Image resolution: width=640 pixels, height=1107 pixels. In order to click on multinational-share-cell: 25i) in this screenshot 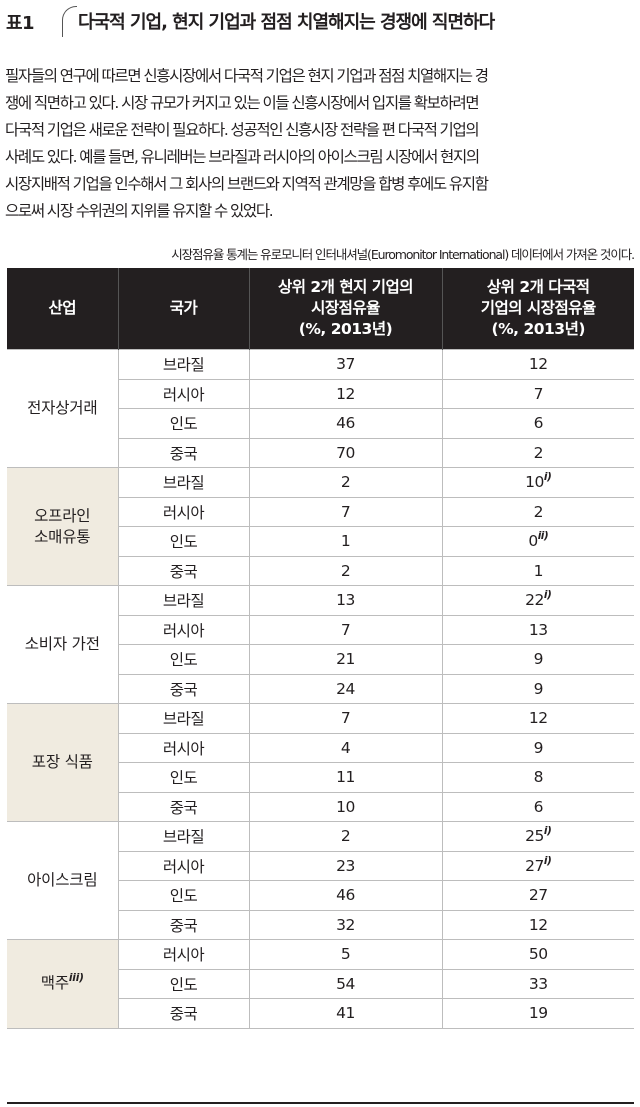, I will do `click(537, 836)`.